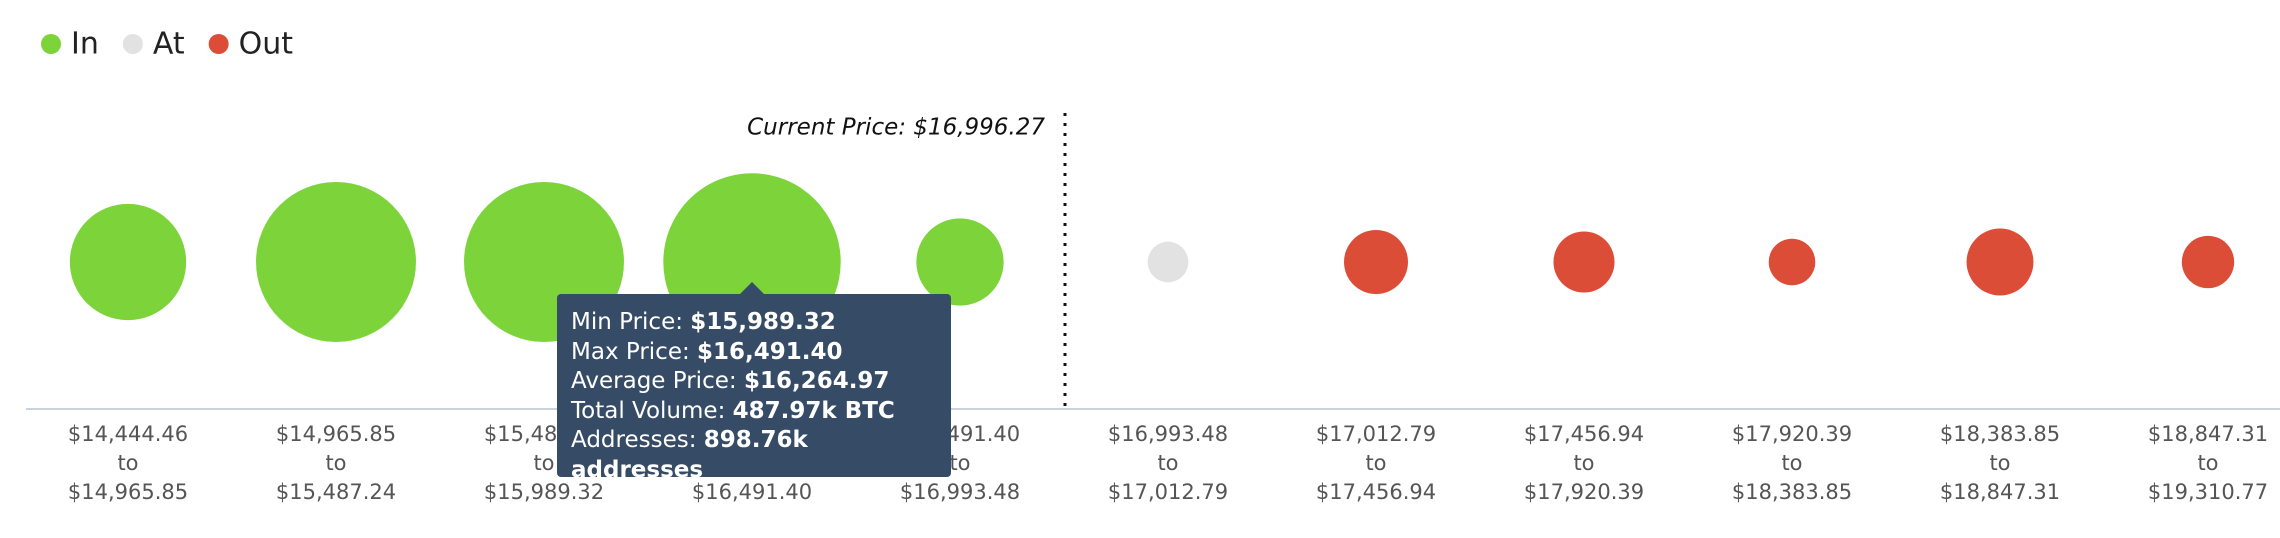  What do you see at coordinates (689, 455) in the screenshot?
I see `tooltip-value: 898.76k addresses` at bounding box center [689, 455].